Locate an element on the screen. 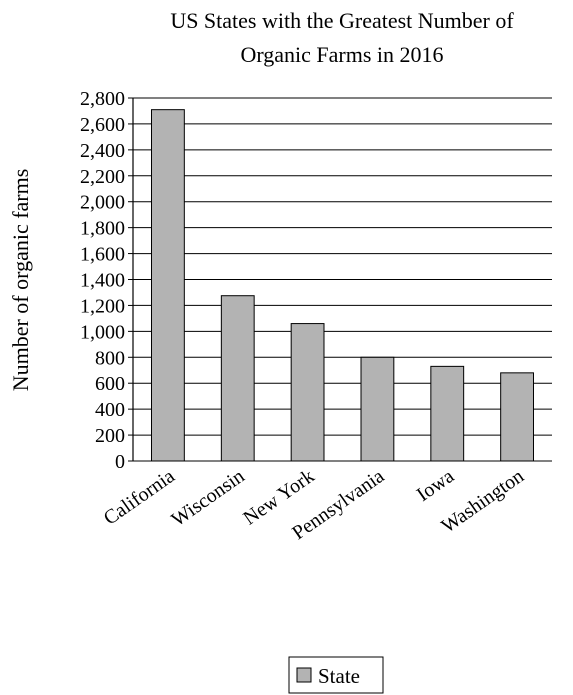  x-axis-tick-label: California is located at coordinates (139, 497).